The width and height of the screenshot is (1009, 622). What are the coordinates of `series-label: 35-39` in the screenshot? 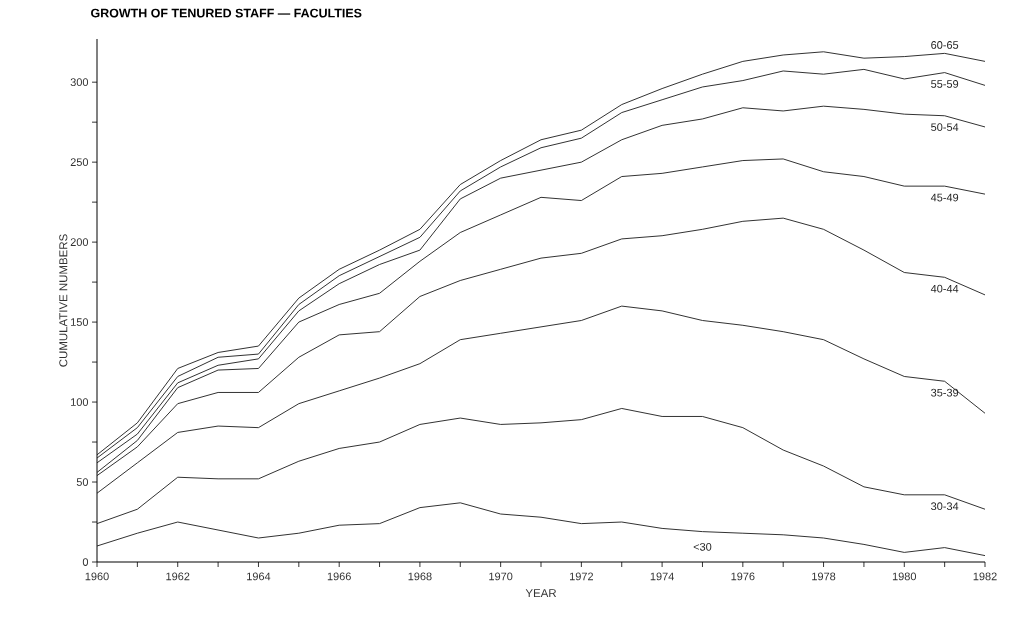 It's located at (945, 392).